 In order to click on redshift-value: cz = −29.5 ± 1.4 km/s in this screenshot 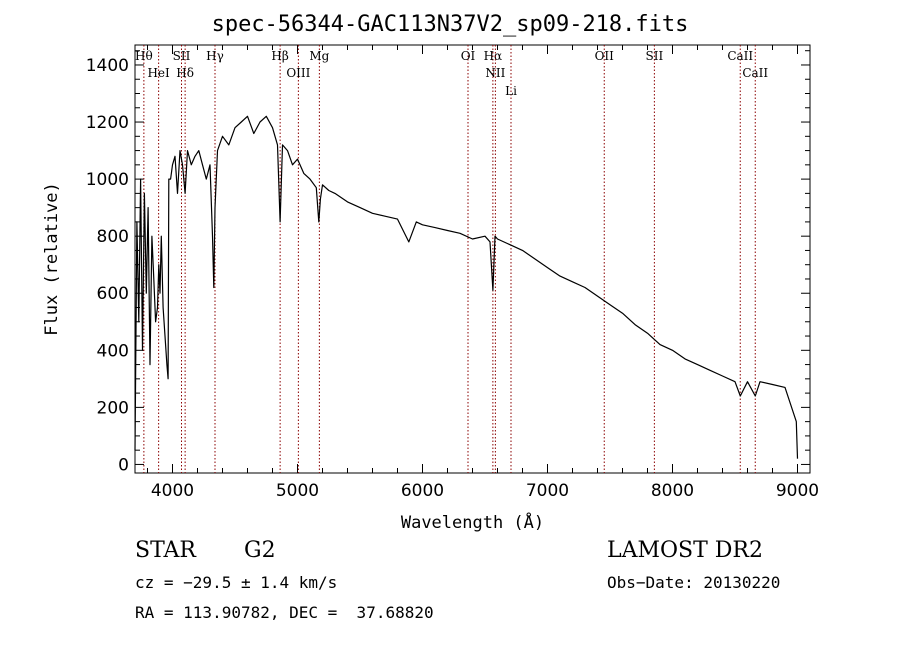, I will do `click(236, 582)`.